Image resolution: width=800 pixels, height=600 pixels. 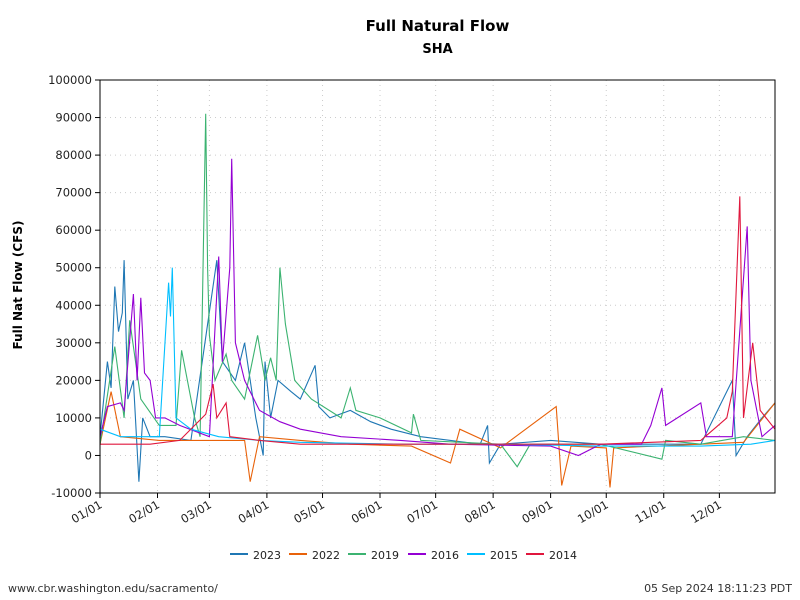 I want to click on x-tick-label: 02/01, so click(x=144, y=511).